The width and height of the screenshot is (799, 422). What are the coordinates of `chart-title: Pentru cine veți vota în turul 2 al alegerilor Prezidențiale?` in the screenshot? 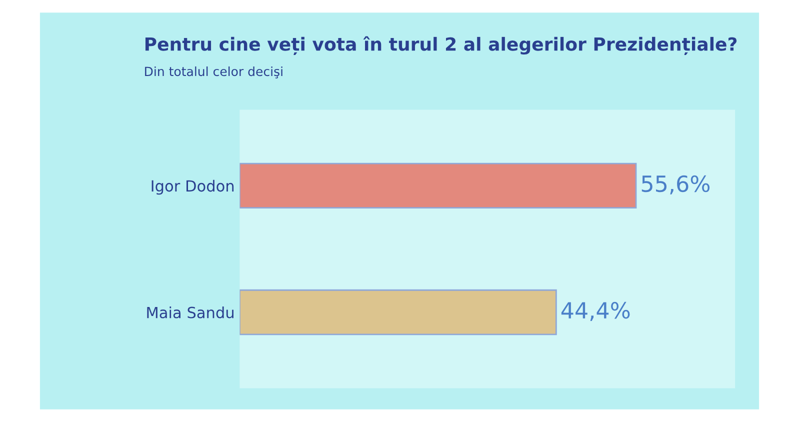 It's located at (441, 45).